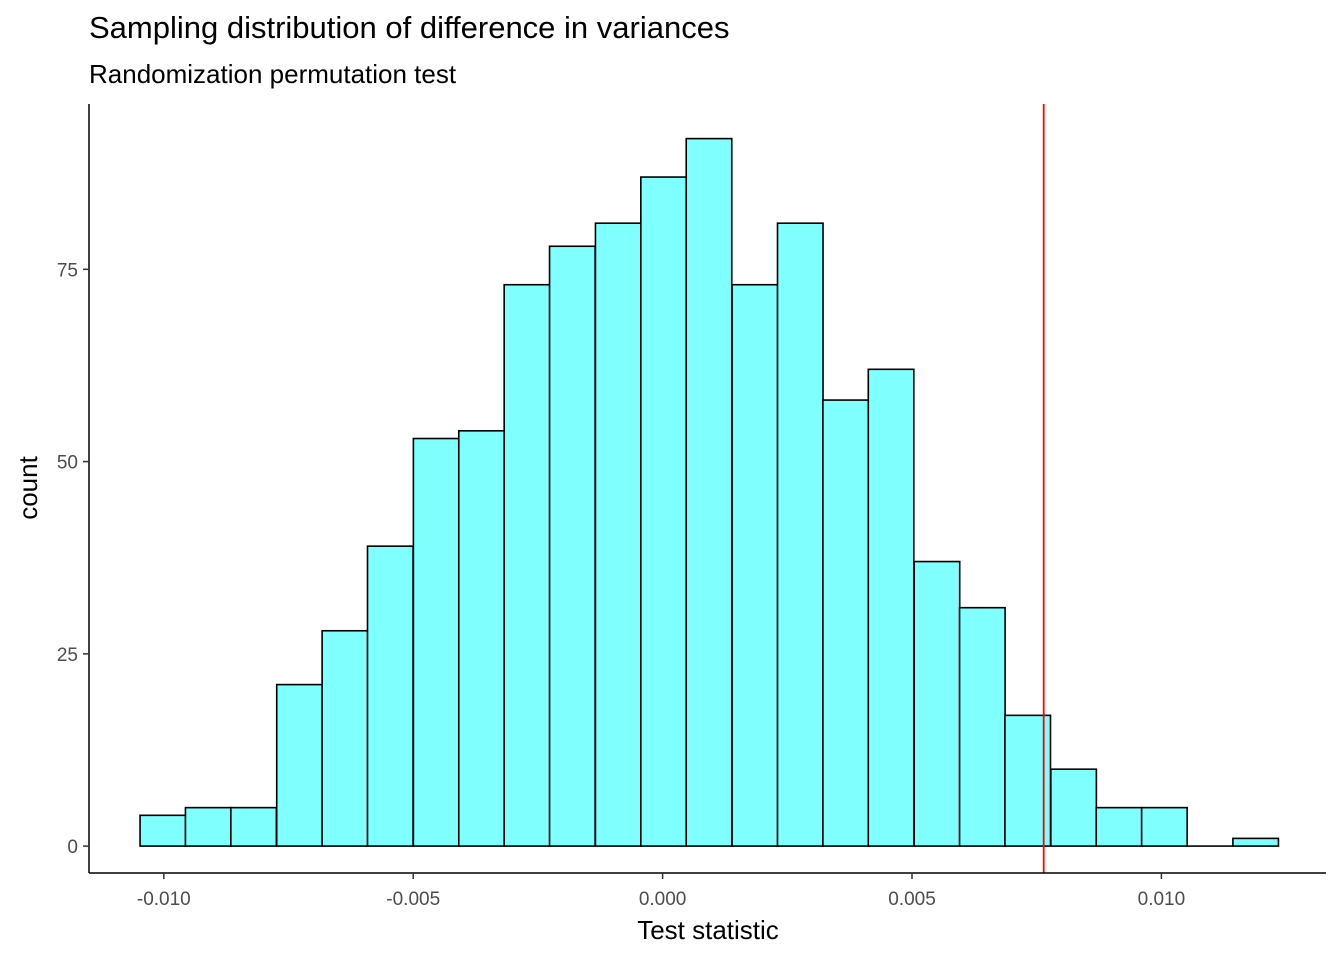 The width and height of the screenshot is (1344, 960). Describe the element at coordinates (1162, 899) in the screenshot. I see `x-tick-label: 0.010` at that location.